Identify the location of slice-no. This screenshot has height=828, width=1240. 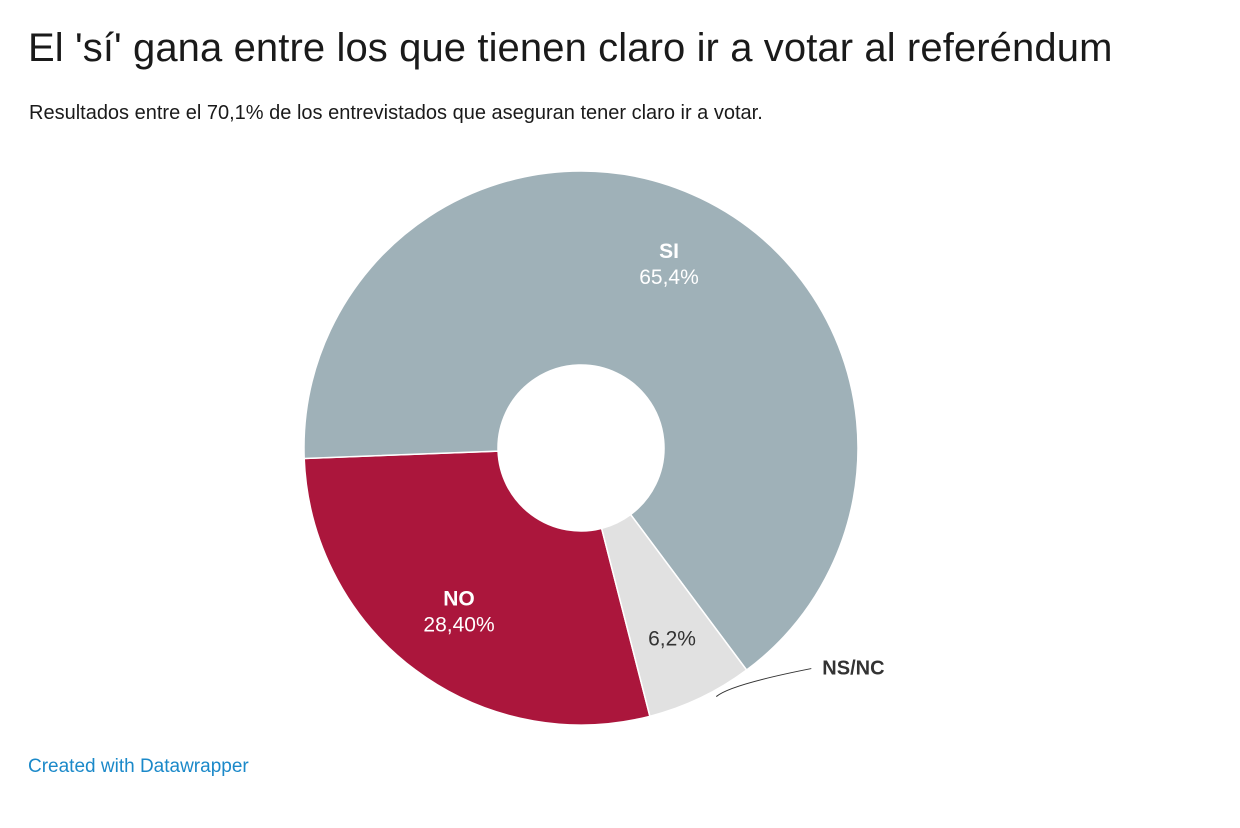
(477, 588).